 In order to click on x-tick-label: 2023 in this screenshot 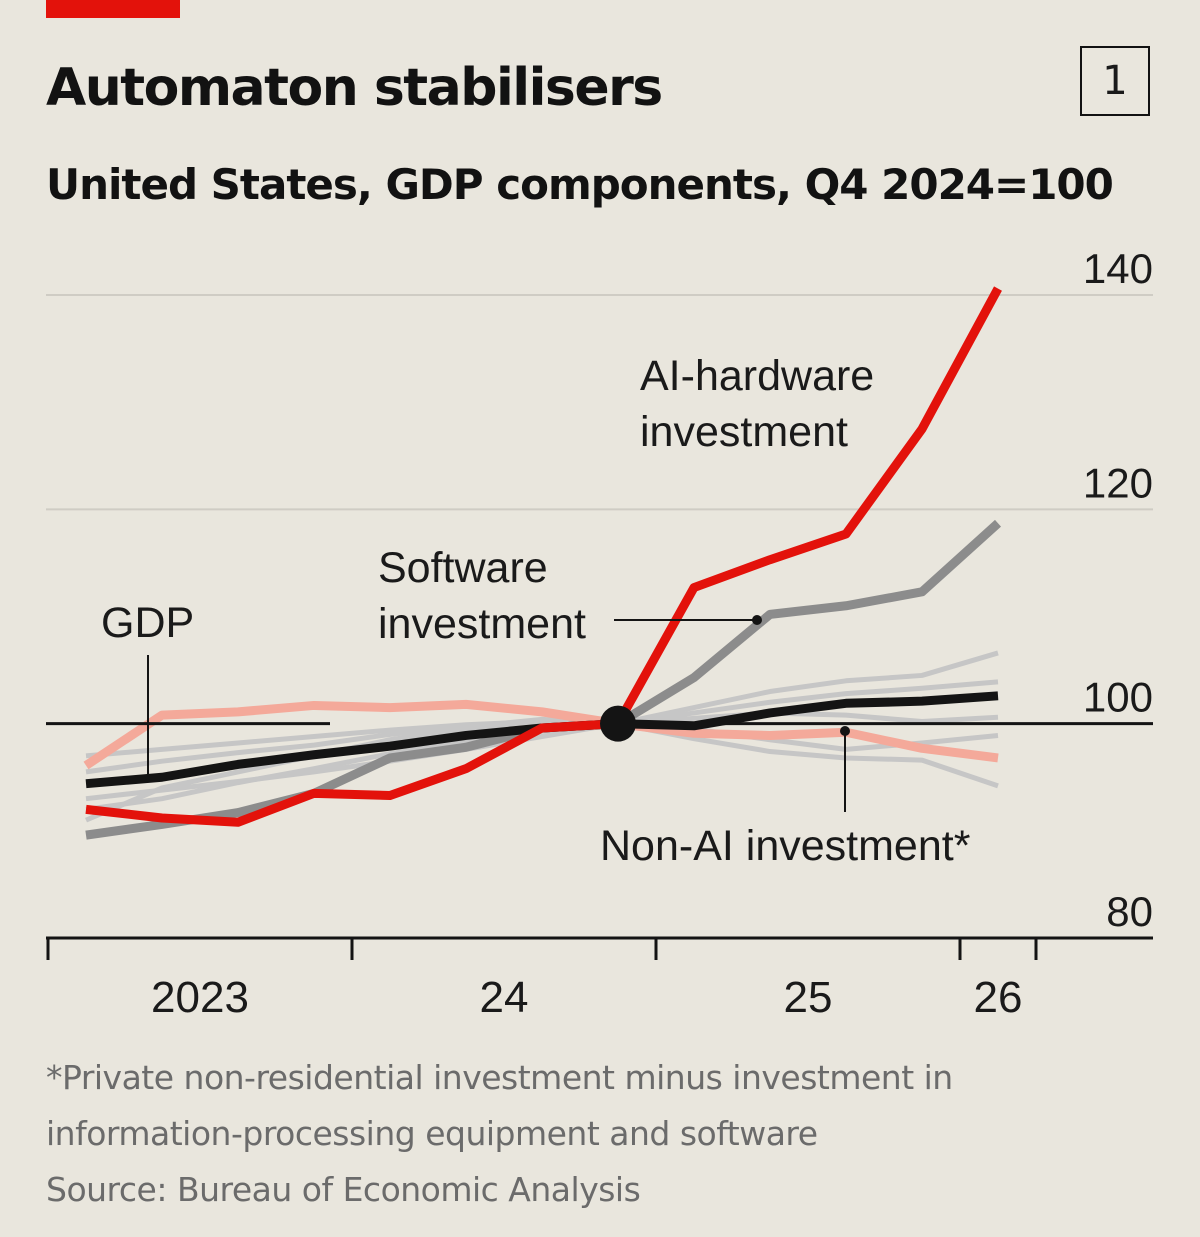, I will do `click(200, 997)`.